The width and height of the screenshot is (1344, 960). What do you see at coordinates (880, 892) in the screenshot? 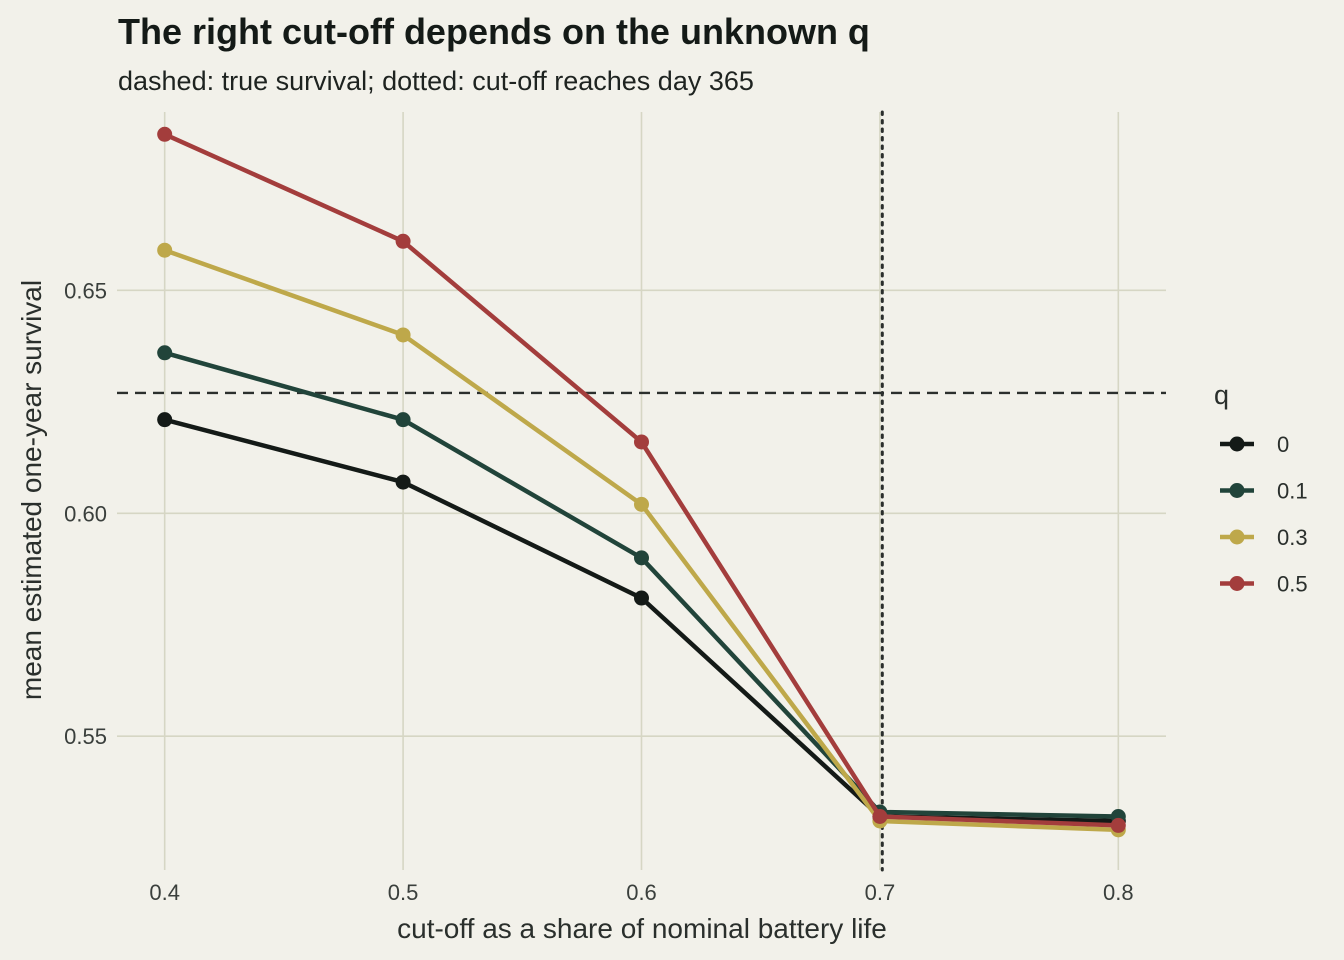
I see `x-tick-label: 0.7` at bounding box center [880, 892].